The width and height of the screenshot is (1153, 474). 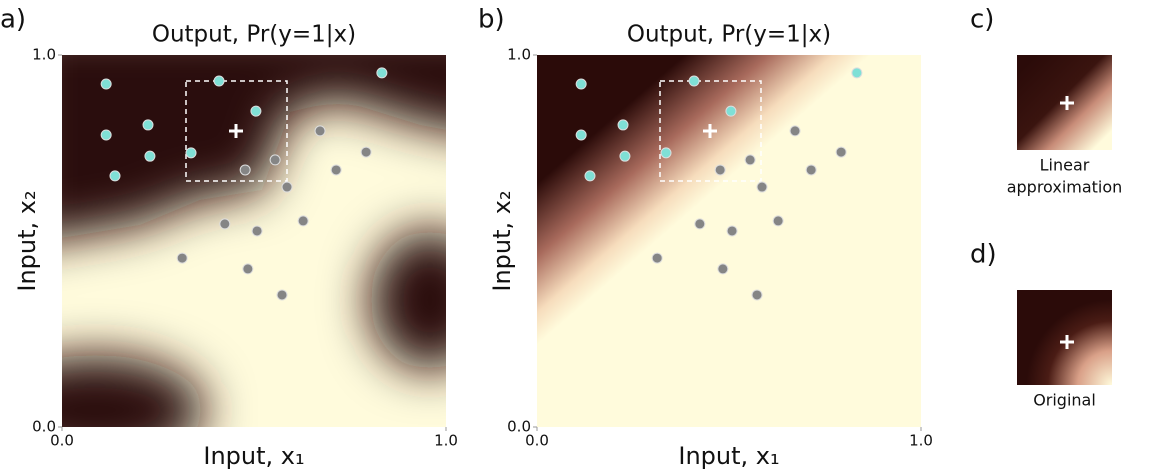 I want to click on heatmap-d, so click(x=1064, y=337).